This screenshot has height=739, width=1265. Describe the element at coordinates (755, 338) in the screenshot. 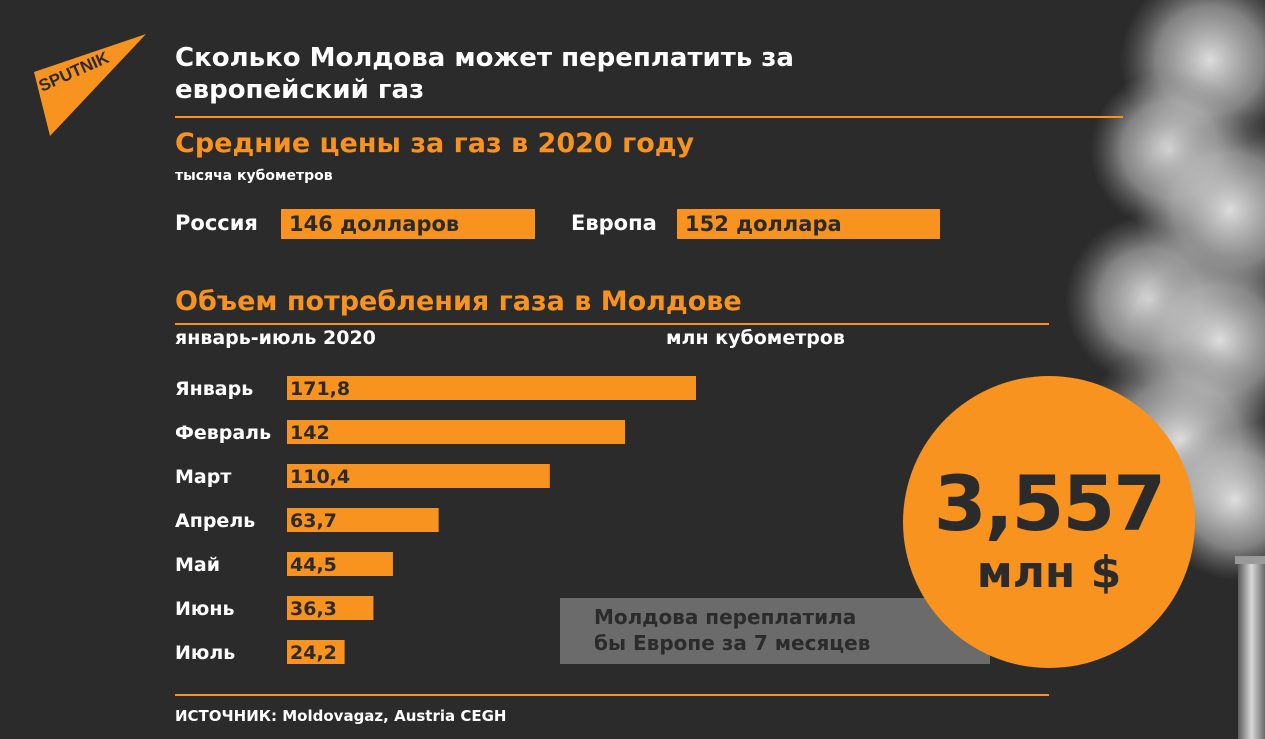

I see `consumption-unit: млн кубометров` at that location.